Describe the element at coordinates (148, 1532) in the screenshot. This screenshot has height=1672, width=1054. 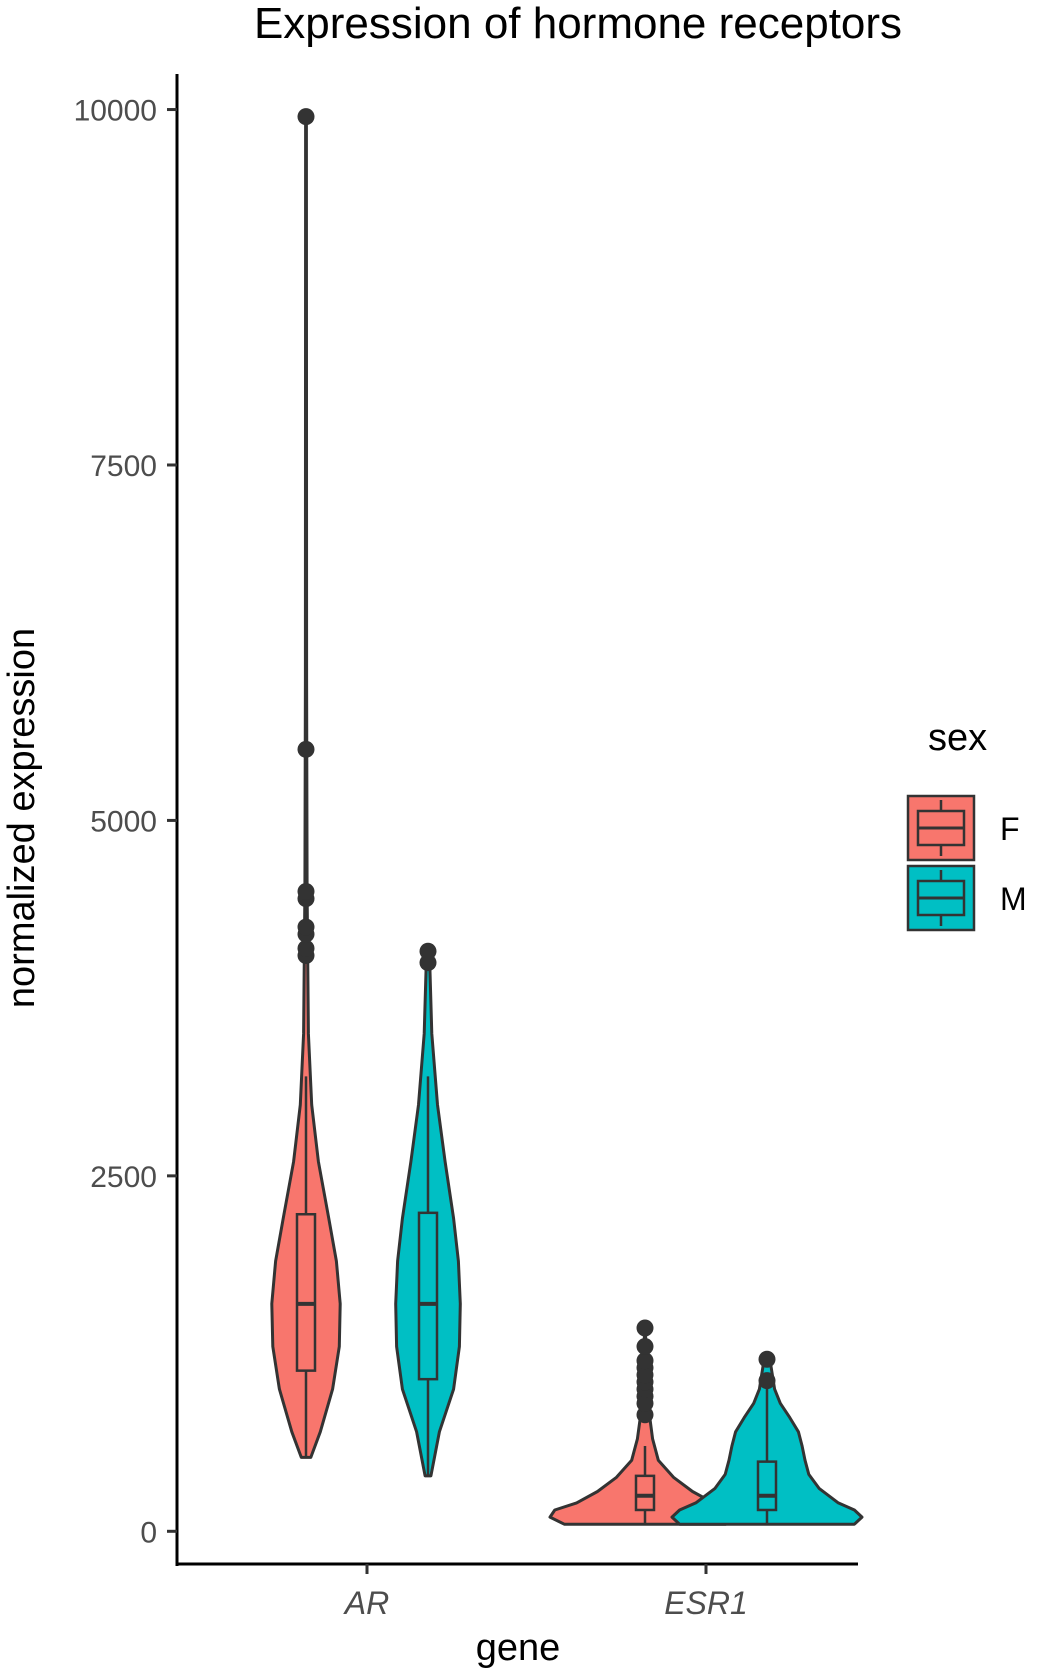
I see `y-tick-label: 0` at that location.